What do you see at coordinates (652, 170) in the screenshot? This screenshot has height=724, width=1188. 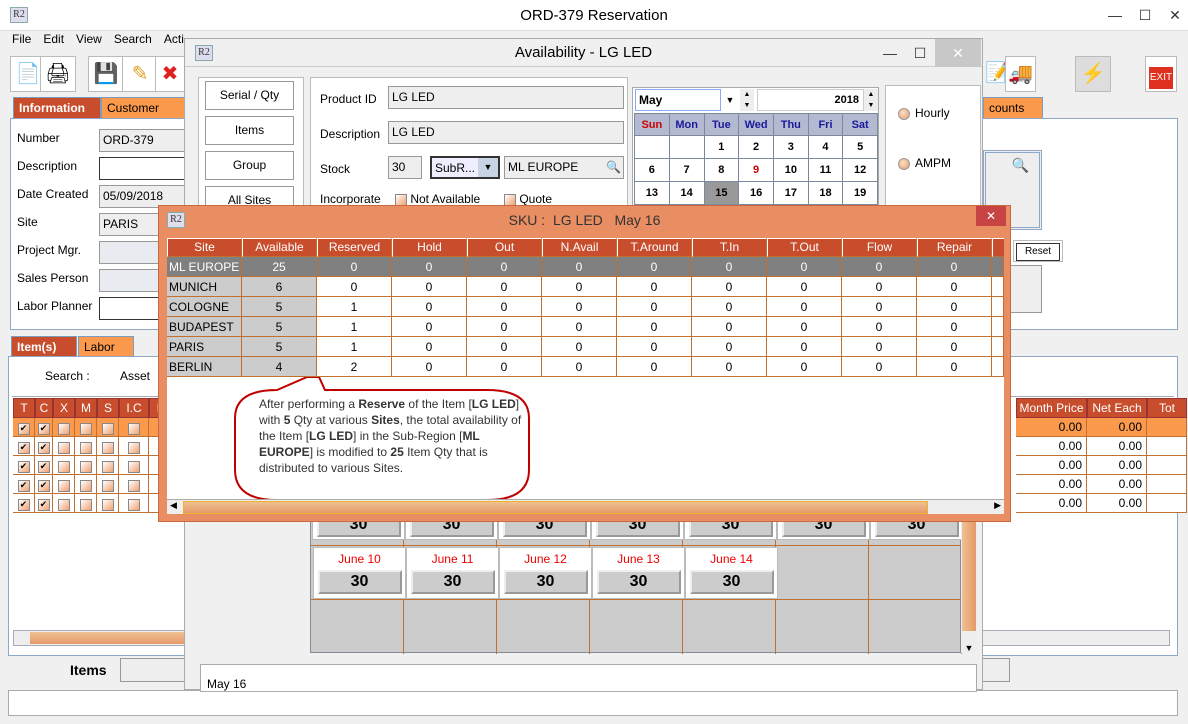 I see `calendar-day: 6` at bounding box center [652, 170].